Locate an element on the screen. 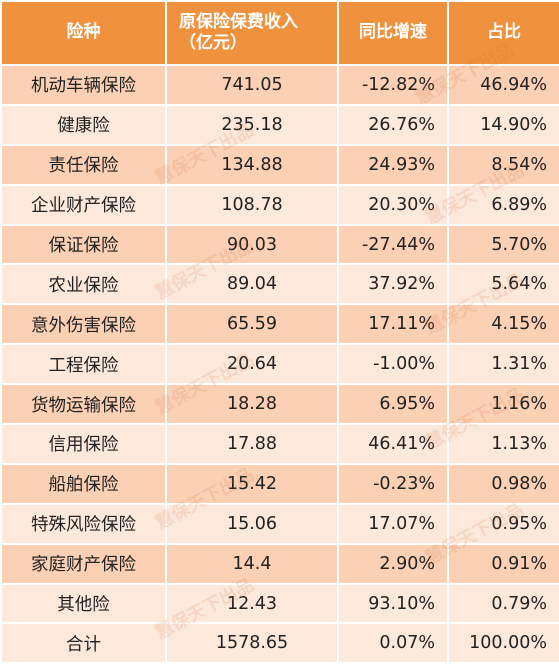 The image size is (559, 664). cell-premium: 20.64 is located at coordinates (252, 364).